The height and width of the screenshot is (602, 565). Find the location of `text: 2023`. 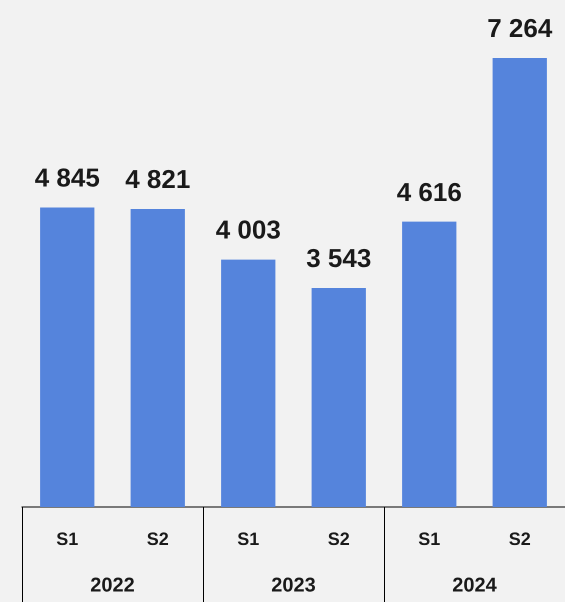

text: 2023 is located at coordinates (293, 585).